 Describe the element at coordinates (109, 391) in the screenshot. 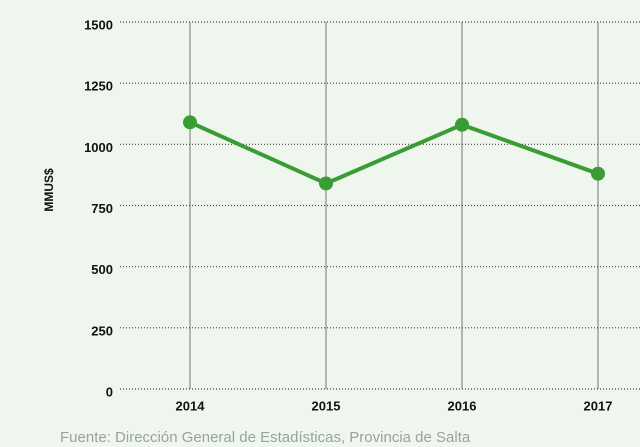

I see `y-tick-label: 0` at that location.